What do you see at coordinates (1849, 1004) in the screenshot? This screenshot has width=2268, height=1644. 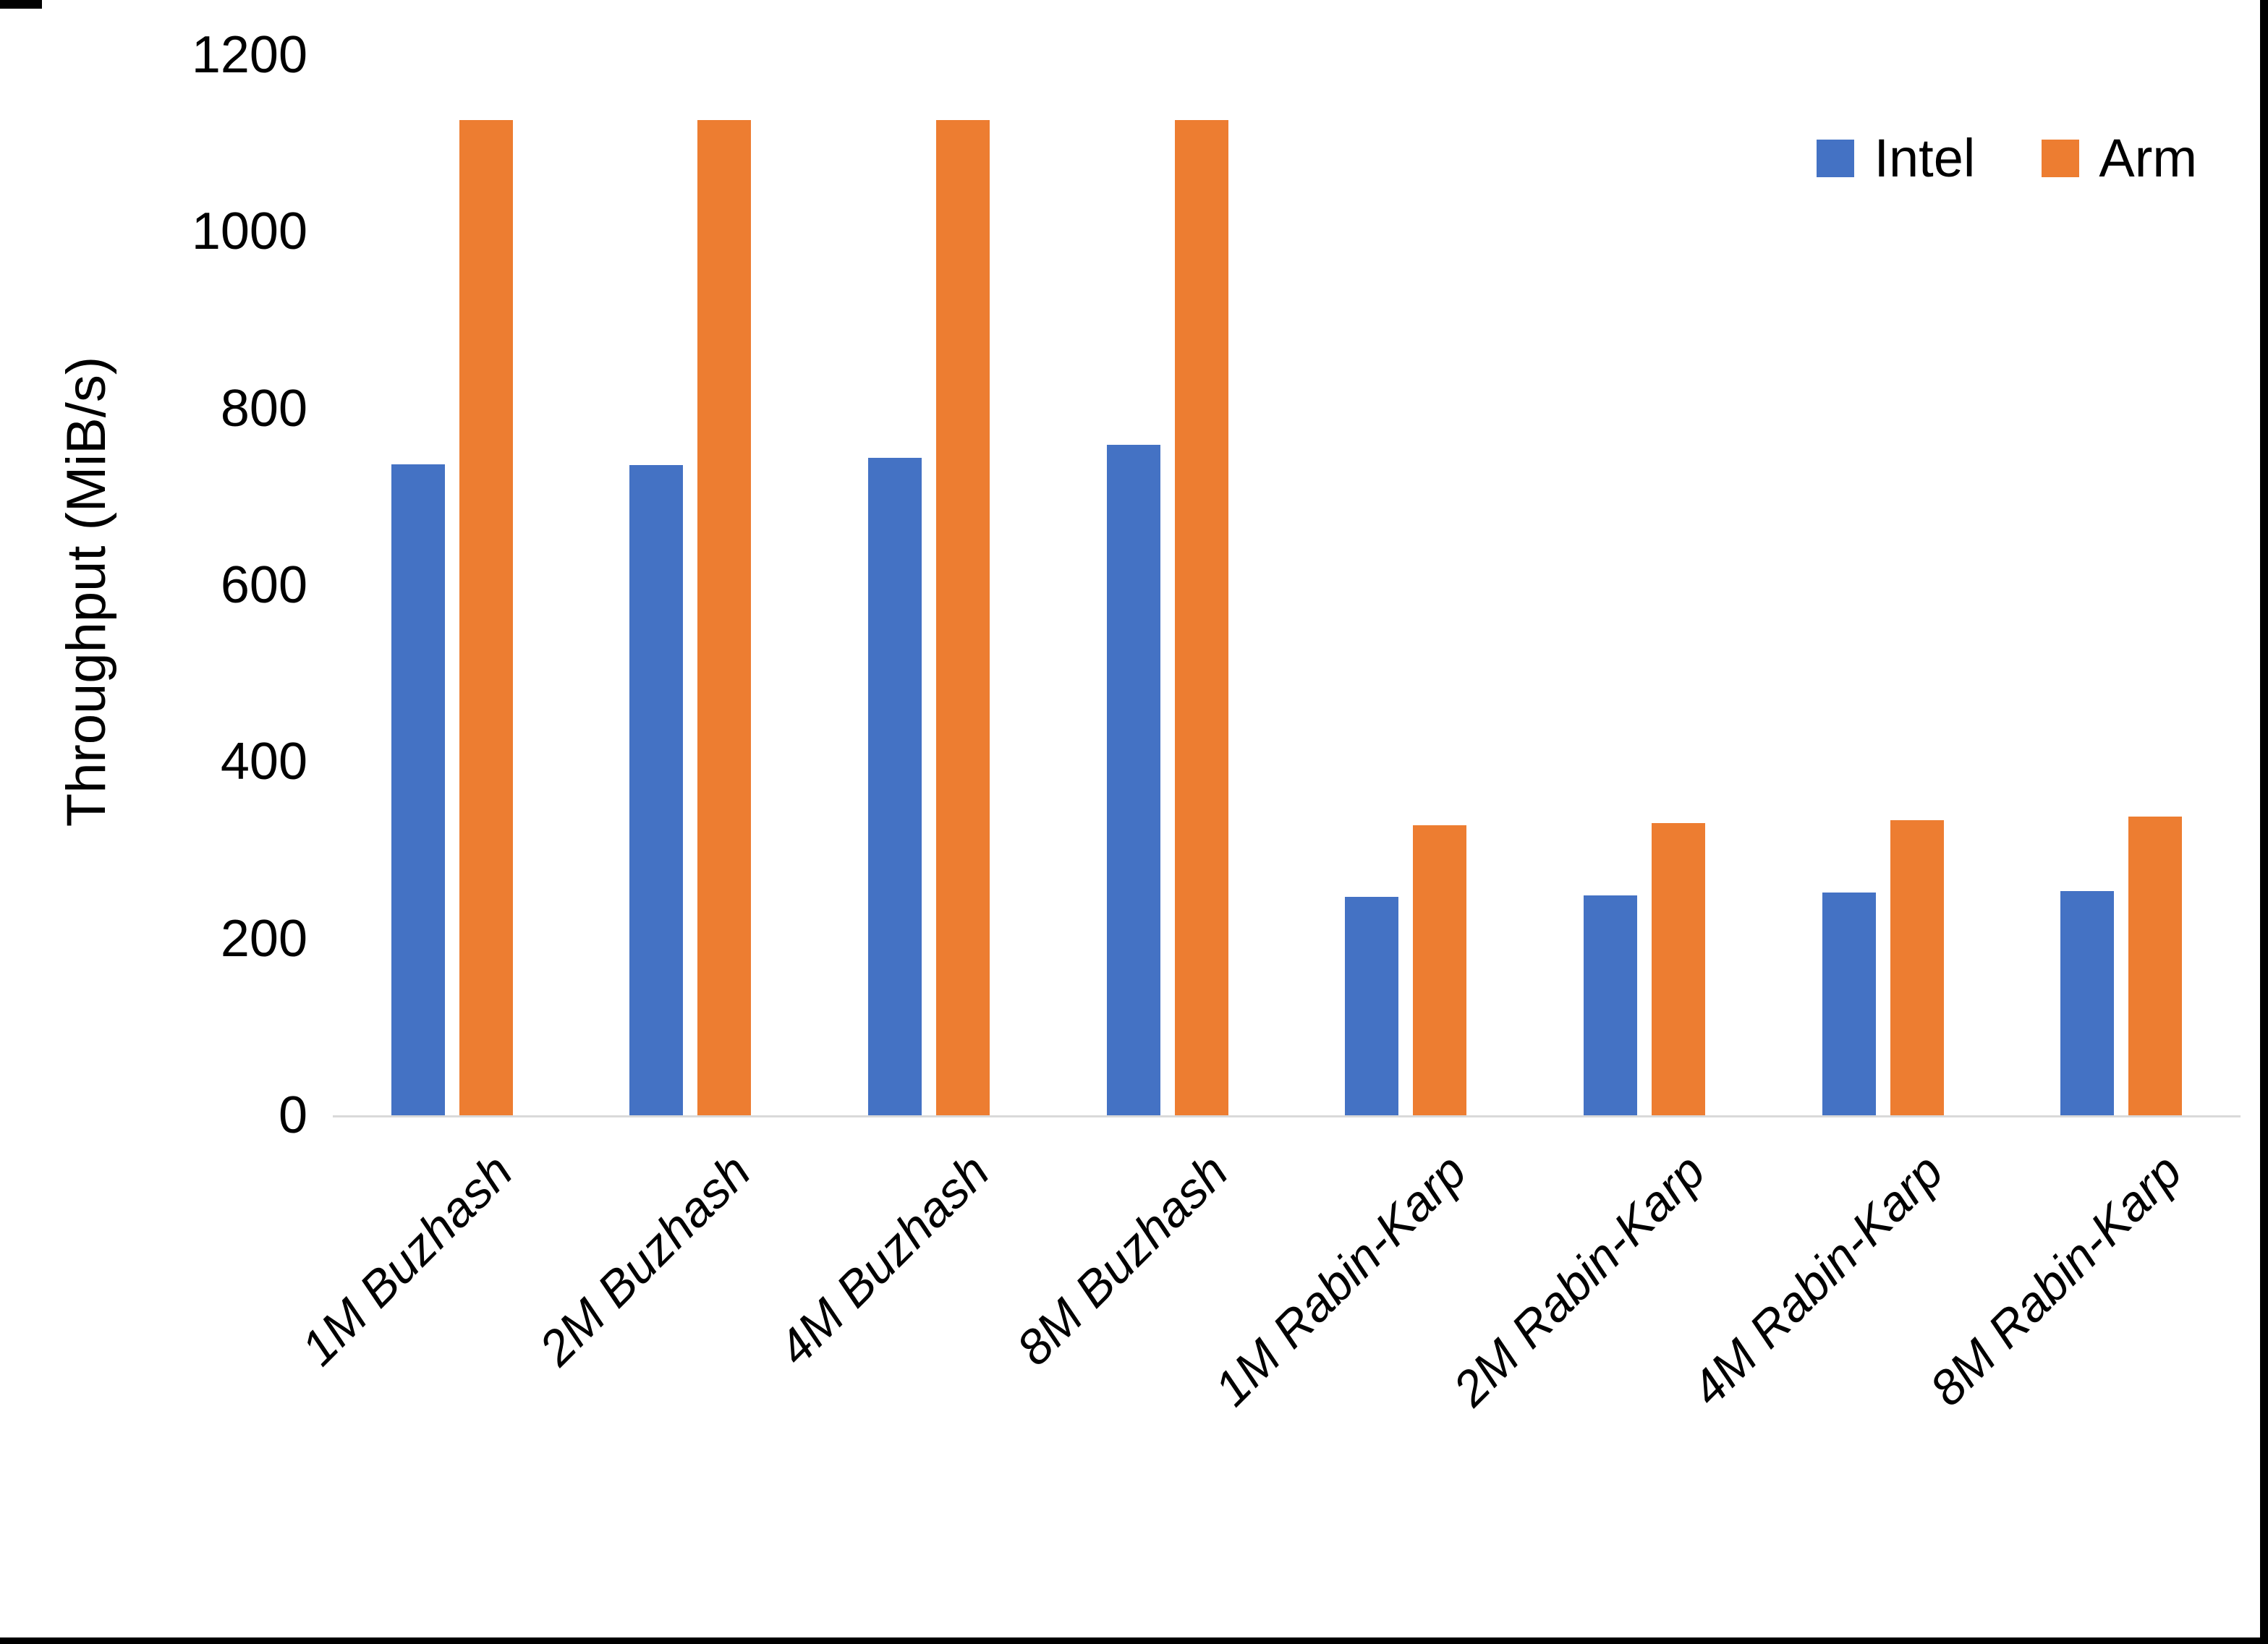 I see `bar-intel-4m-rabin-karp` at bounding box center [1849, 1004].